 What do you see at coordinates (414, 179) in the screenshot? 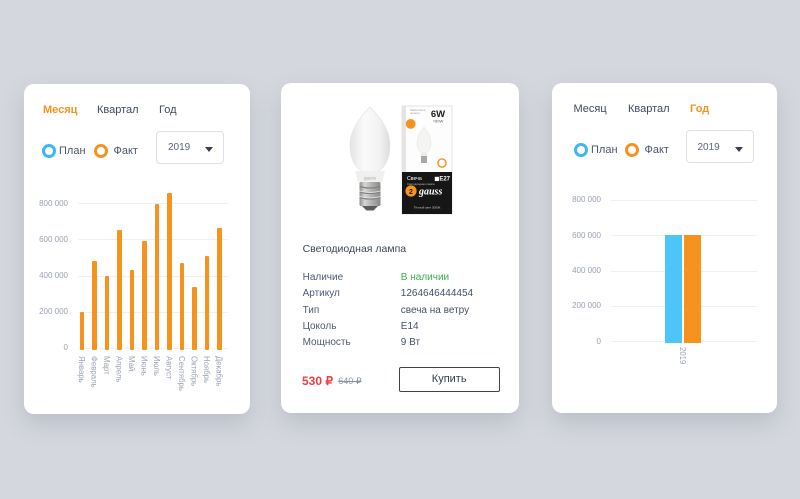
I see `svg-text: Свеча` at bounding box center [414, 179].